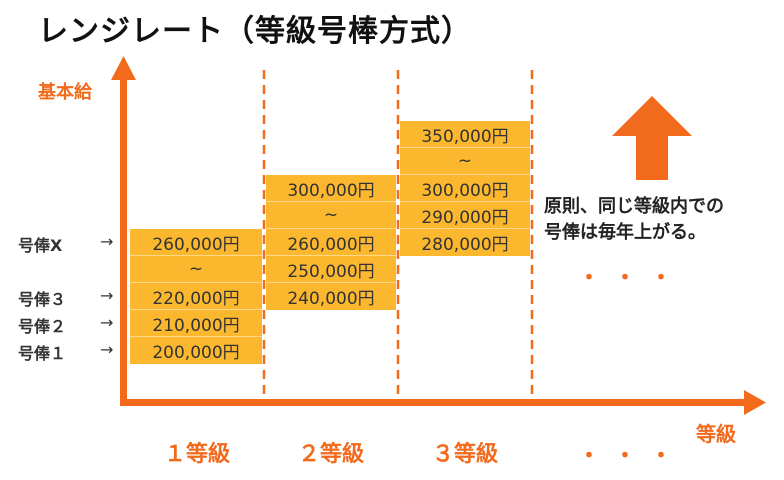 Image resolution: width=784 pixels, height=480 pixels. Describe the element at coordinates (65, 244) in the screenshot. I see `step-label-x: 号俸X →` at that location.